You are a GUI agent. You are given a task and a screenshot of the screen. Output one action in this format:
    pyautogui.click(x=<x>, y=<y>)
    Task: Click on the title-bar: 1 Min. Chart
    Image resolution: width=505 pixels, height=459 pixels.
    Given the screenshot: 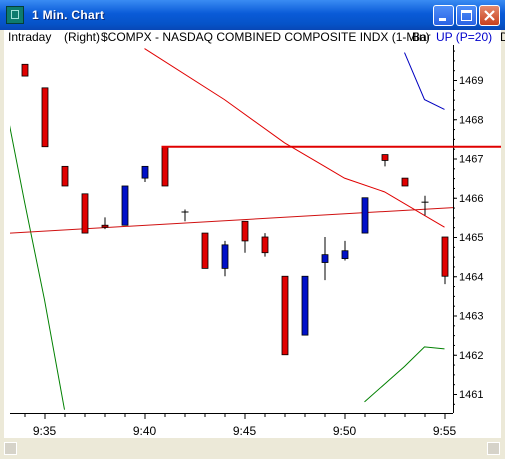 What is the action you would take?
    pyautogui.click(x=252, y=15)
    